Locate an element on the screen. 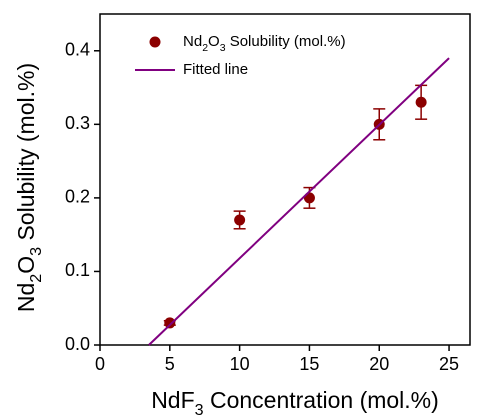  y-tick-label: 0.3 is located at coordinates (77, 123).